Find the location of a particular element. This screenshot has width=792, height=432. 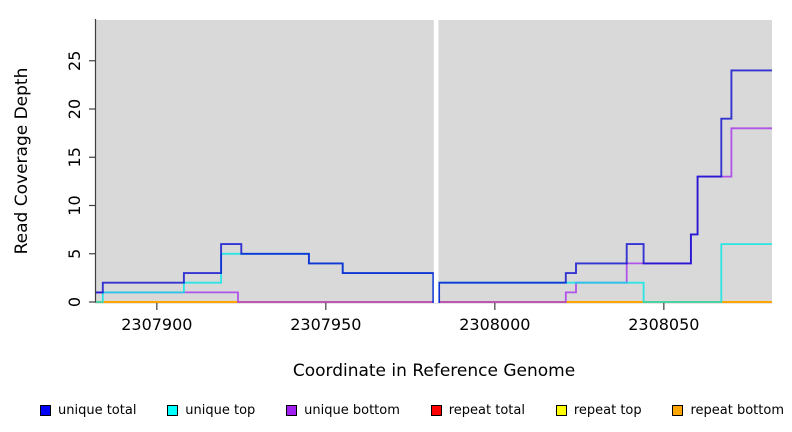

legend-label: repeat total is located at coordinates (486, 410).